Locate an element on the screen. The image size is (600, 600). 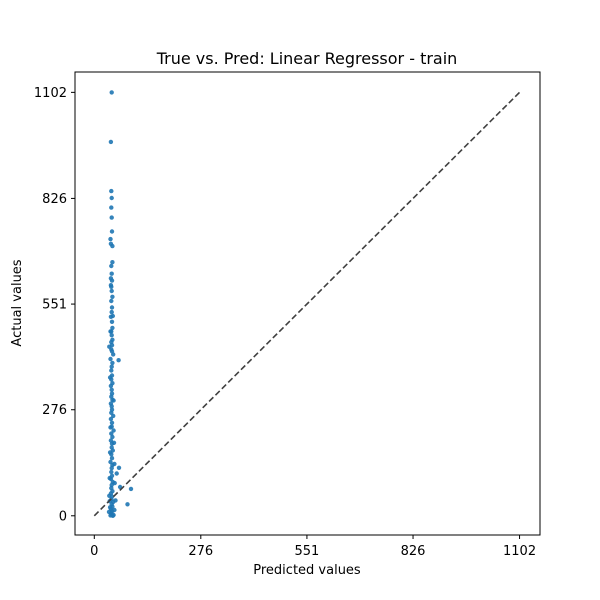
y-tick-label: 1102 is located at coordinates (50, 93).